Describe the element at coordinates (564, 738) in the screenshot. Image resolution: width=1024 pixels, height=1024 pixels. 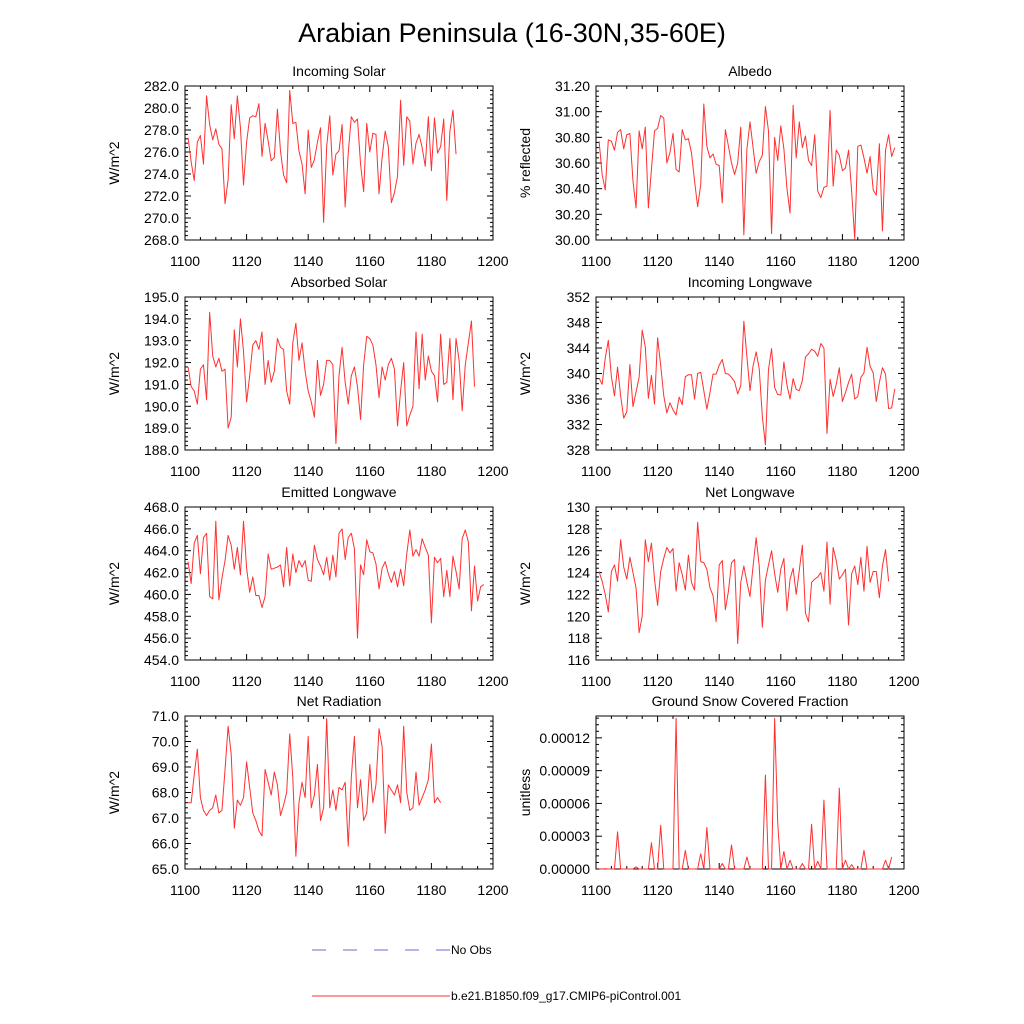
I see `y-tick-label: 0.00012` at that location.